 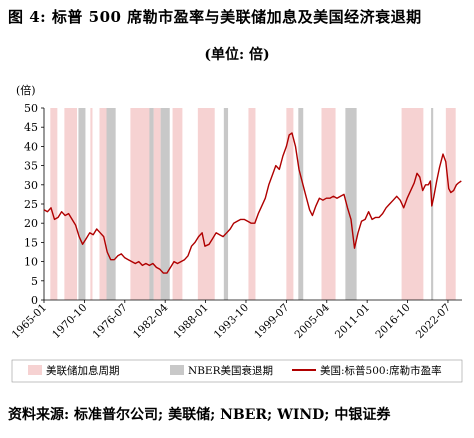 What do you see at coordinates (31, 108) in the screenshot?
I see `y-tick-label: 50` at bounding box center [31, 108].